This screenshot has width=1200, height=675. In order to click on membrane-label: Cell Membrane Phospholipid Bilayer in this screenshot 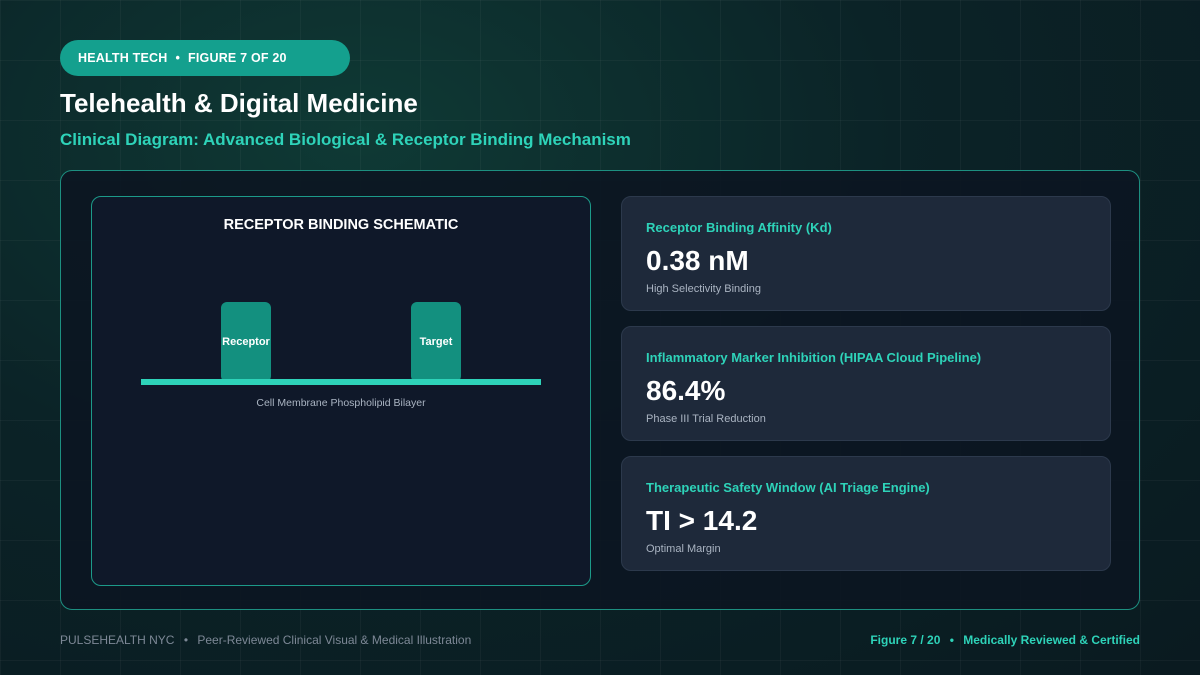, I will do `click(341, 403)`.